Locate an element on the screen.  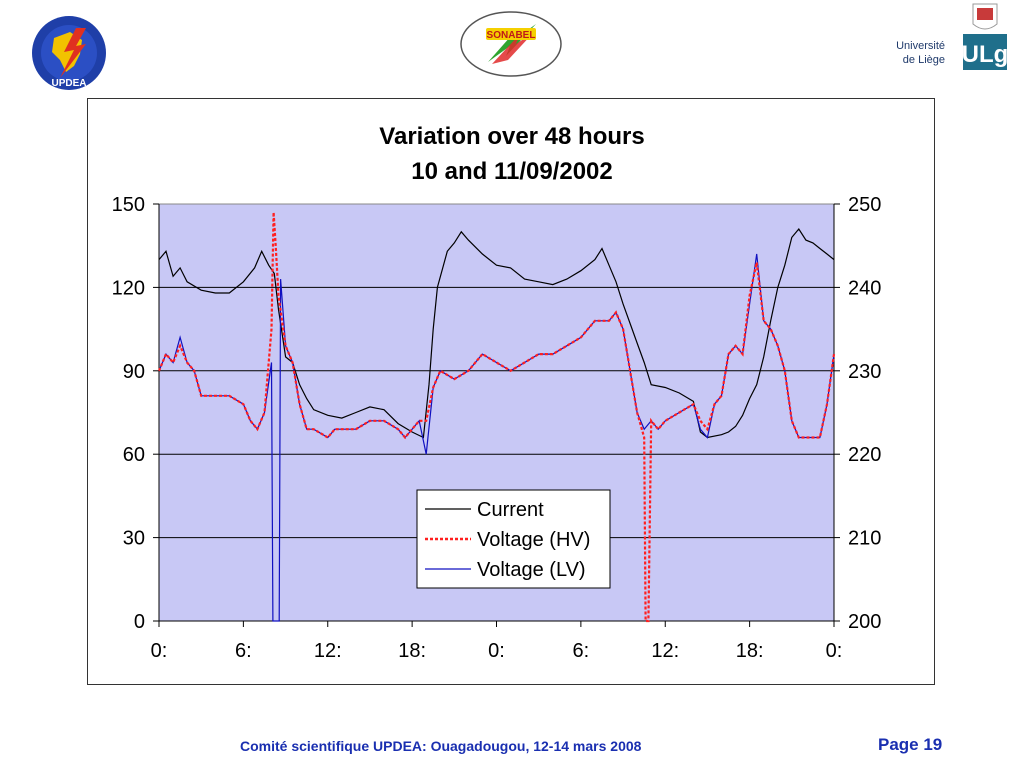
legend-label: Voltage (HV) is located at coordinates (533, 540).